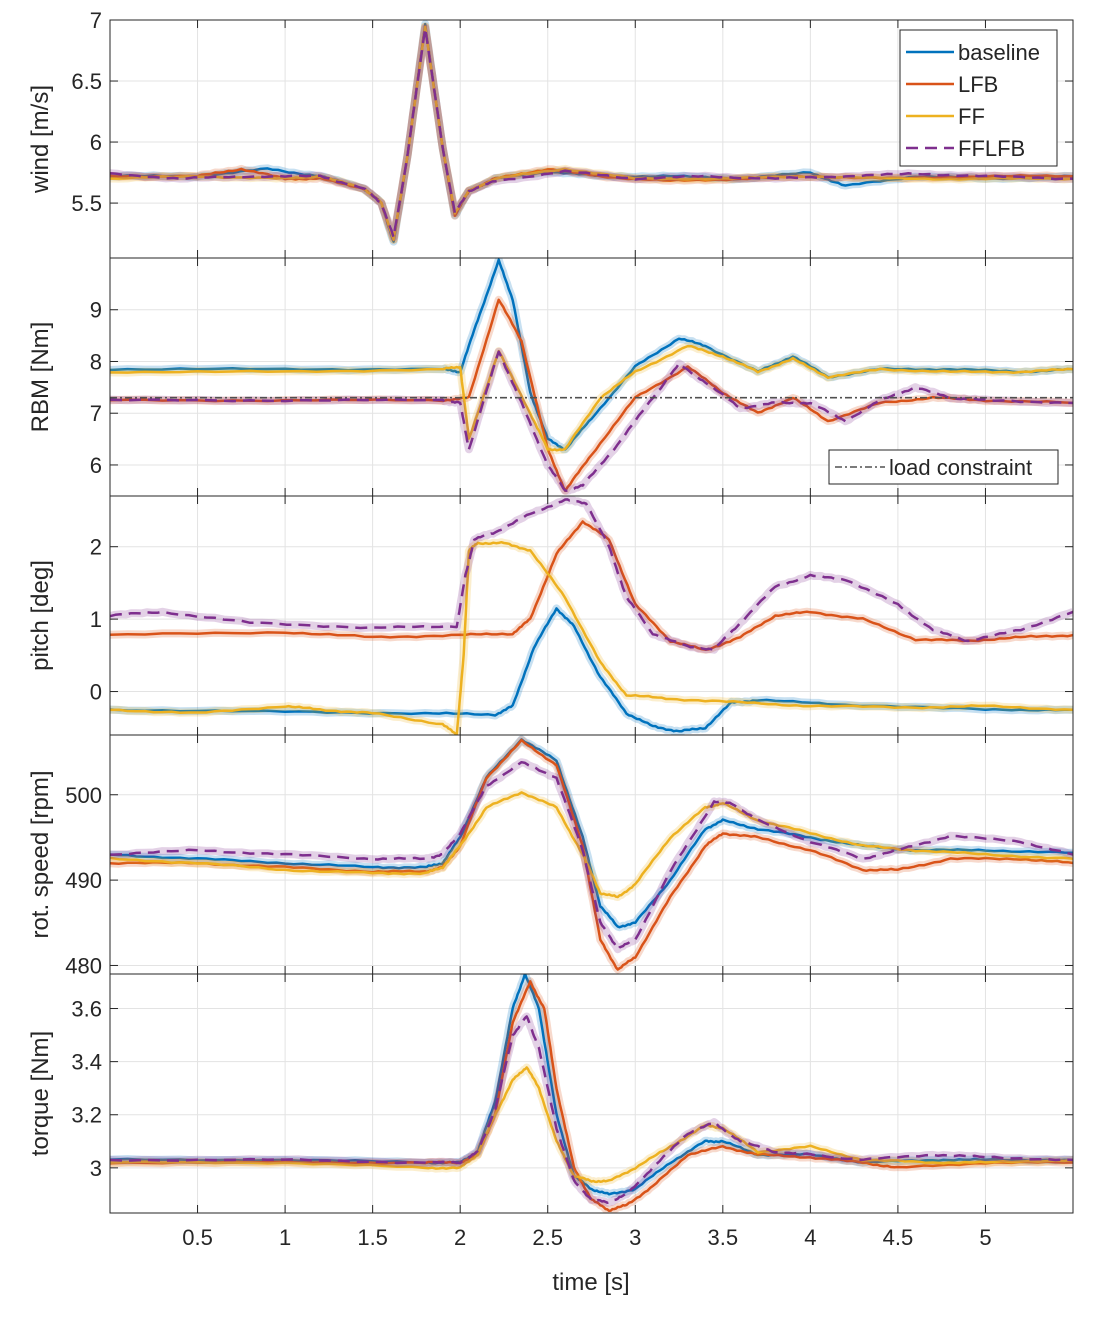 This screenshot has height=1317, width=1094. I want to click on y-tick-label: 490, so click(83, 880).